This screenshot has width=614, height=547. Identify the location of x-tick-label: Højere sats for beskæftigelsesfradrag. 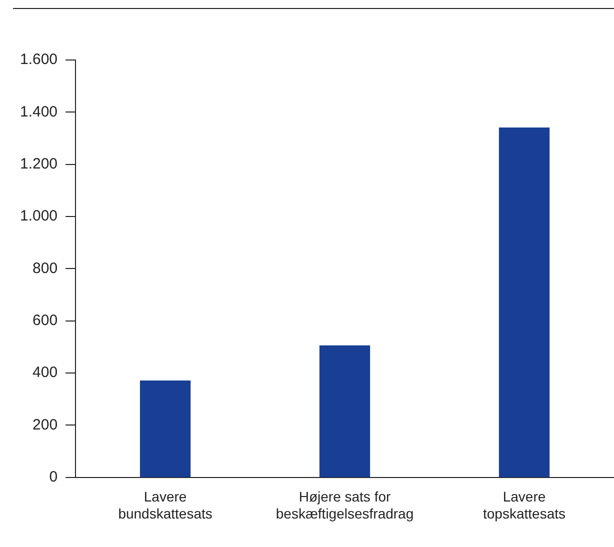
(345, 505).